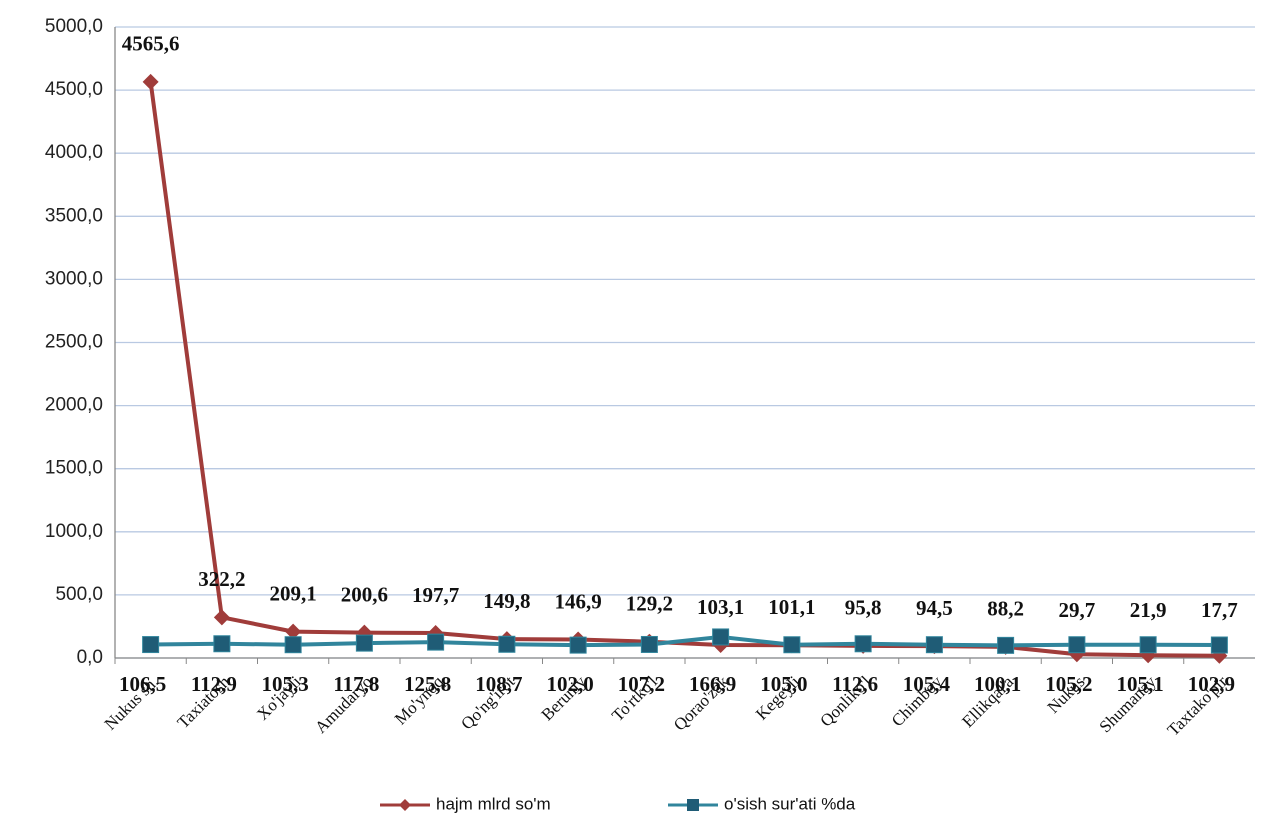 This screenshot has height=819, width=1262. Describe the element at coordinates (783, 684) in the screenshot. I see `data-label: 105,0` at that location.